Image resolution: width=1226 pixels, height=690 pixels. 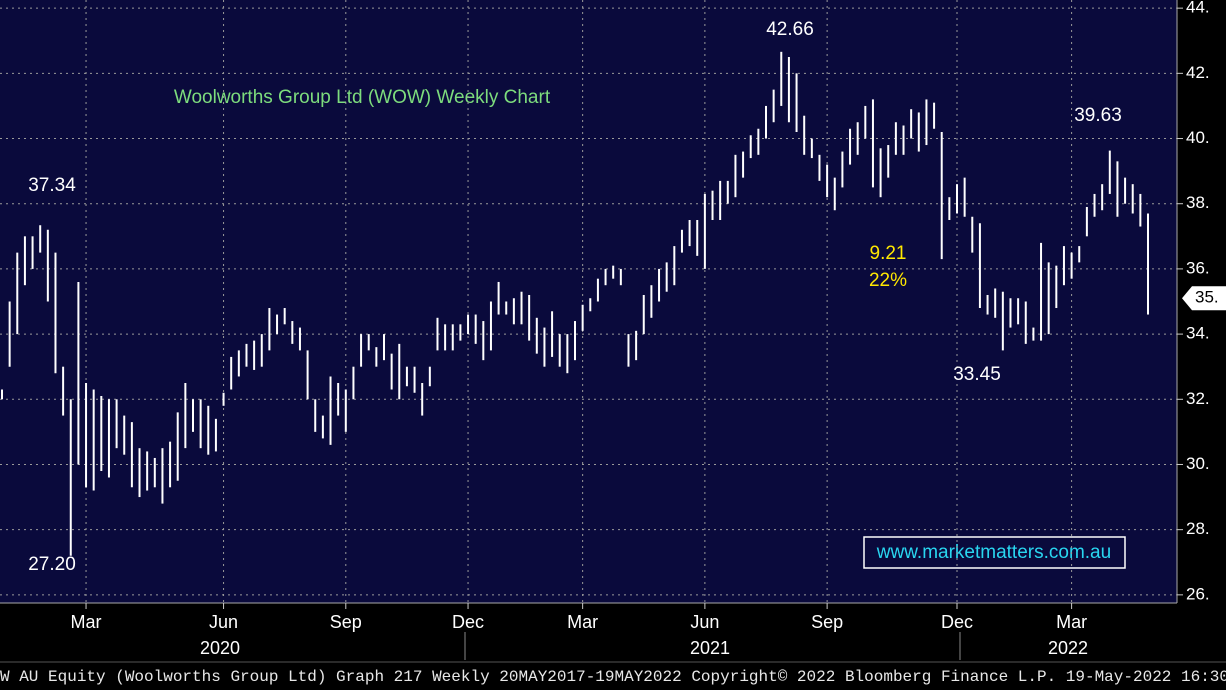 I want to click on y-tick-label: 34., so click(x=1198, y=333).